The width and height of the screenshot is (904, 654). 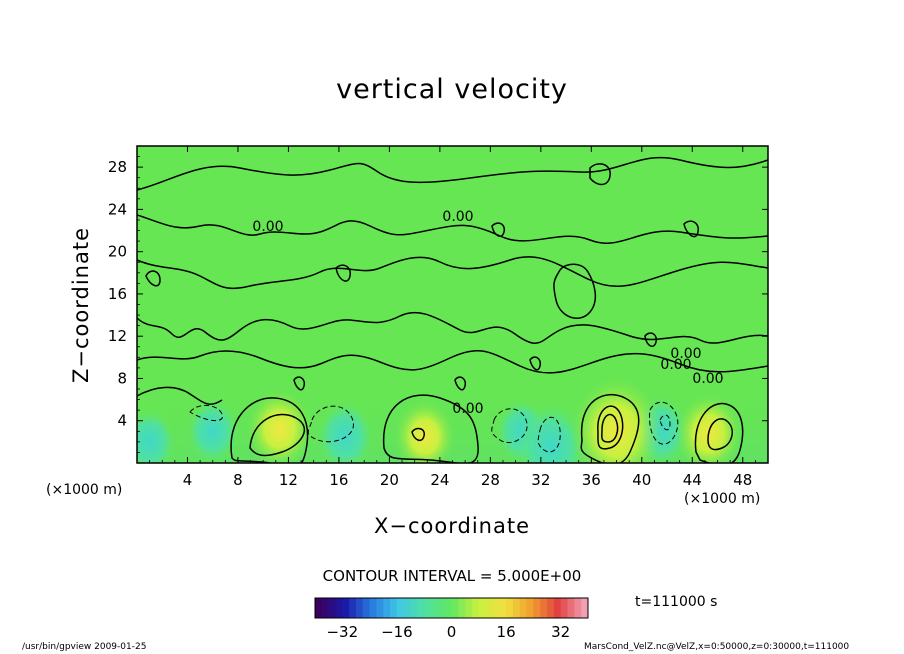 I want to click on x-axis-label: X−coordinate, so click(x=452, y=526).